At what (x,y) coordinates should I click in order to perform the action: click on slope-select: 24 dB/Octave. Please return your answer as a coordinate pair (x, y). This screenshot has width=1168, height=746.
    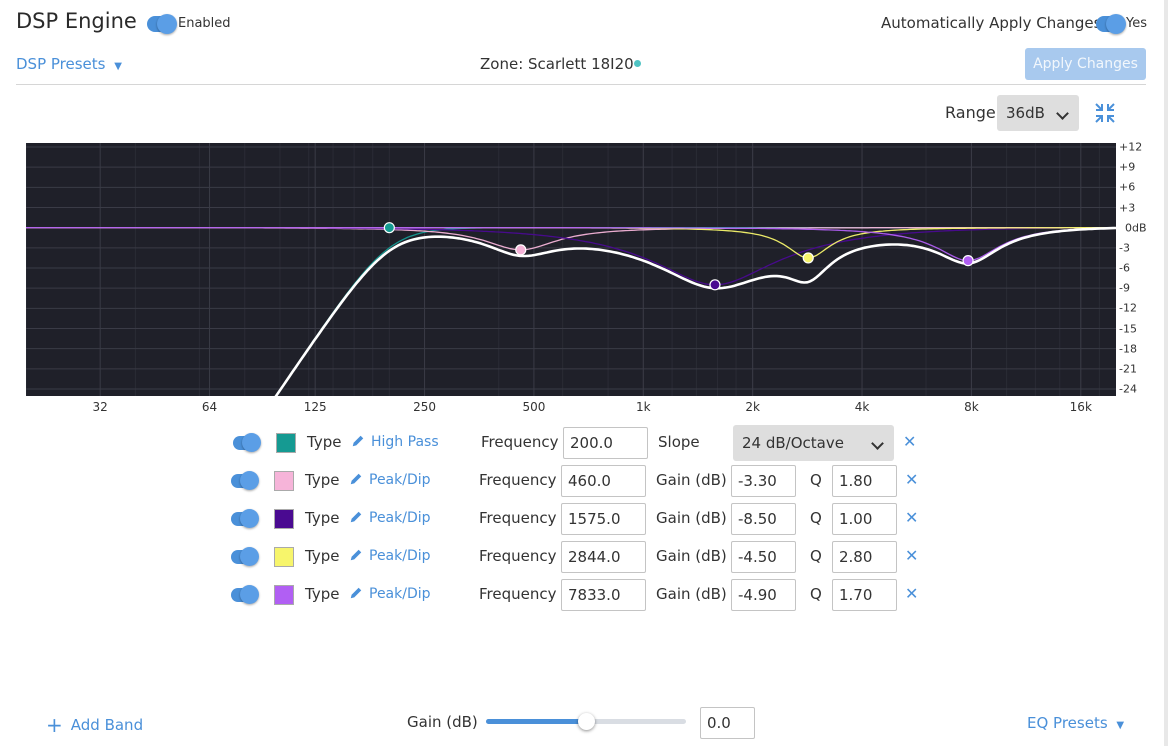
    Looking at the image, I should click on (813, 443).